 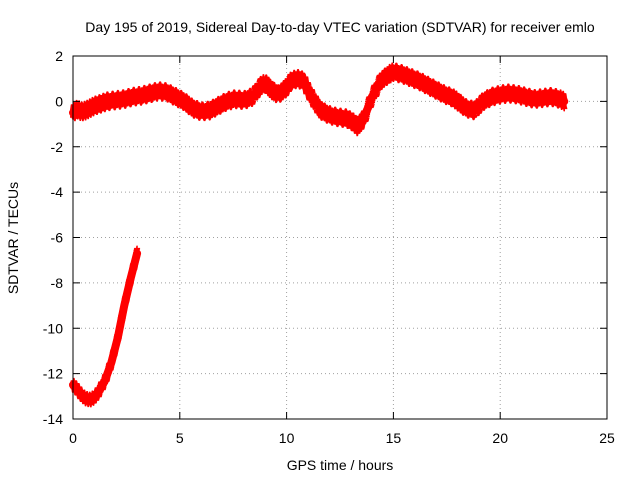 What do you see at coordinates (53, 419) in the screenshot?
I see `y-tick-label: -14` at bounding box center [53, 419].